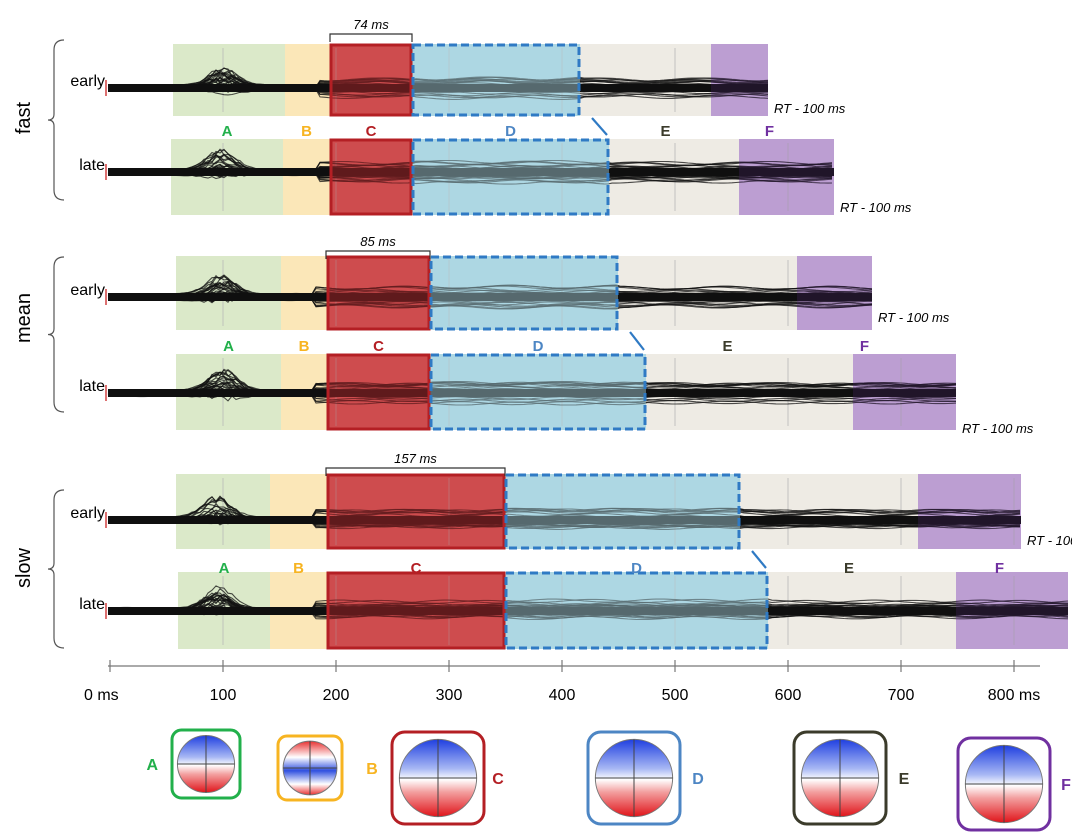  What do you see at coordinates (698, 779) in the screenshot?
I see `topomap-label-D: D` at bounding box center [698, 779].